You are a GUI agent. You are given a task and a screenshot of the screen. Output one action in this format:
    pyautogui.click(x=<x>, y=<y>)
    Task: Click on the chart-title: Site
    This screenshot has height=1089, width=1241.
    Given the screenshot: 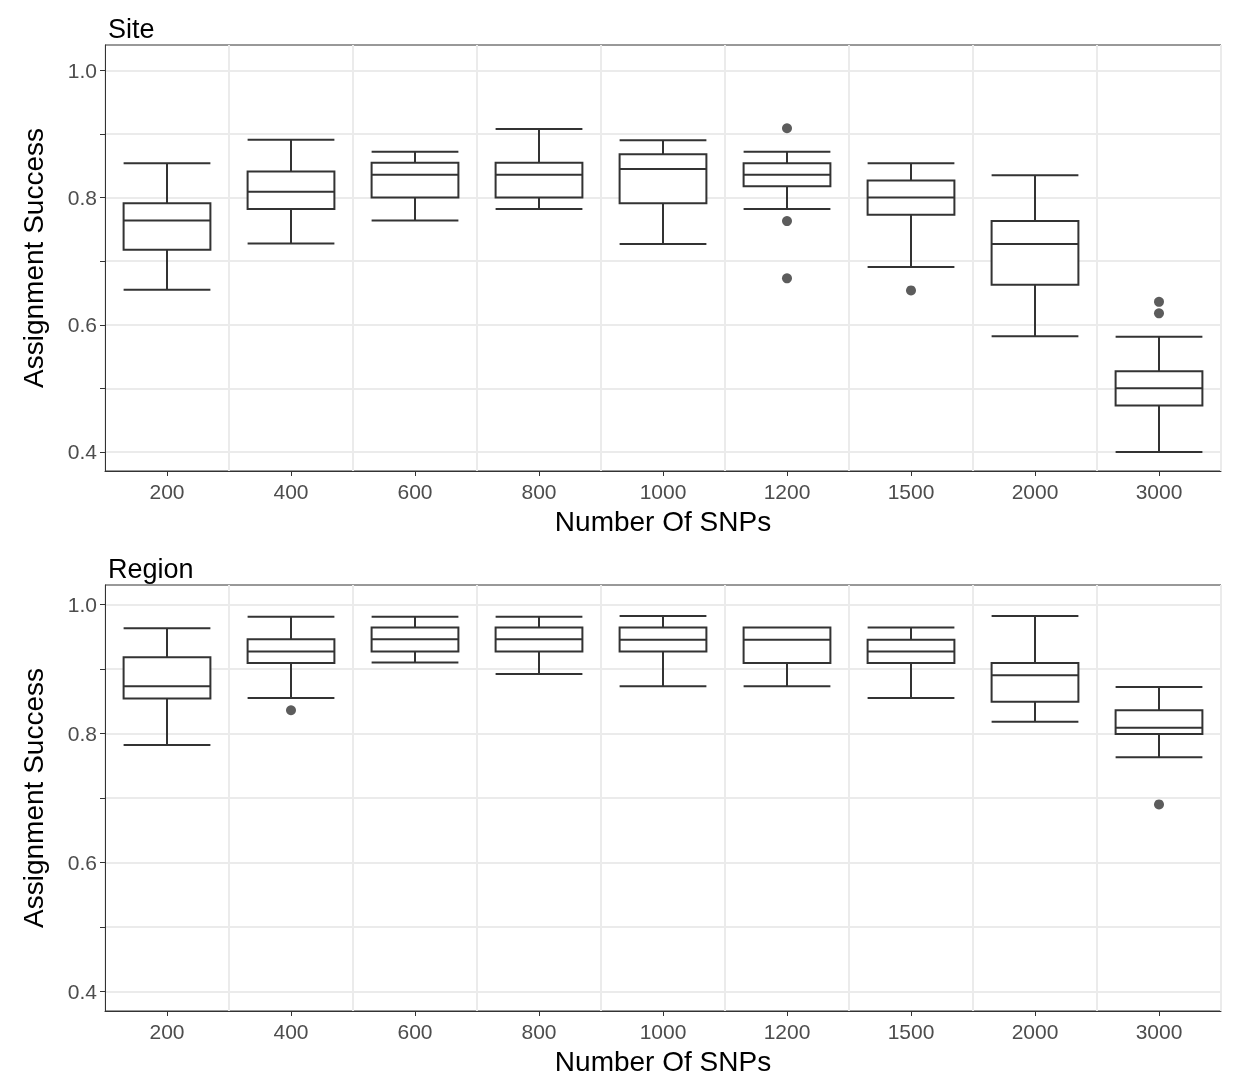 What is the action you would take?
    pyautogui.click(x=131, y=28)
    